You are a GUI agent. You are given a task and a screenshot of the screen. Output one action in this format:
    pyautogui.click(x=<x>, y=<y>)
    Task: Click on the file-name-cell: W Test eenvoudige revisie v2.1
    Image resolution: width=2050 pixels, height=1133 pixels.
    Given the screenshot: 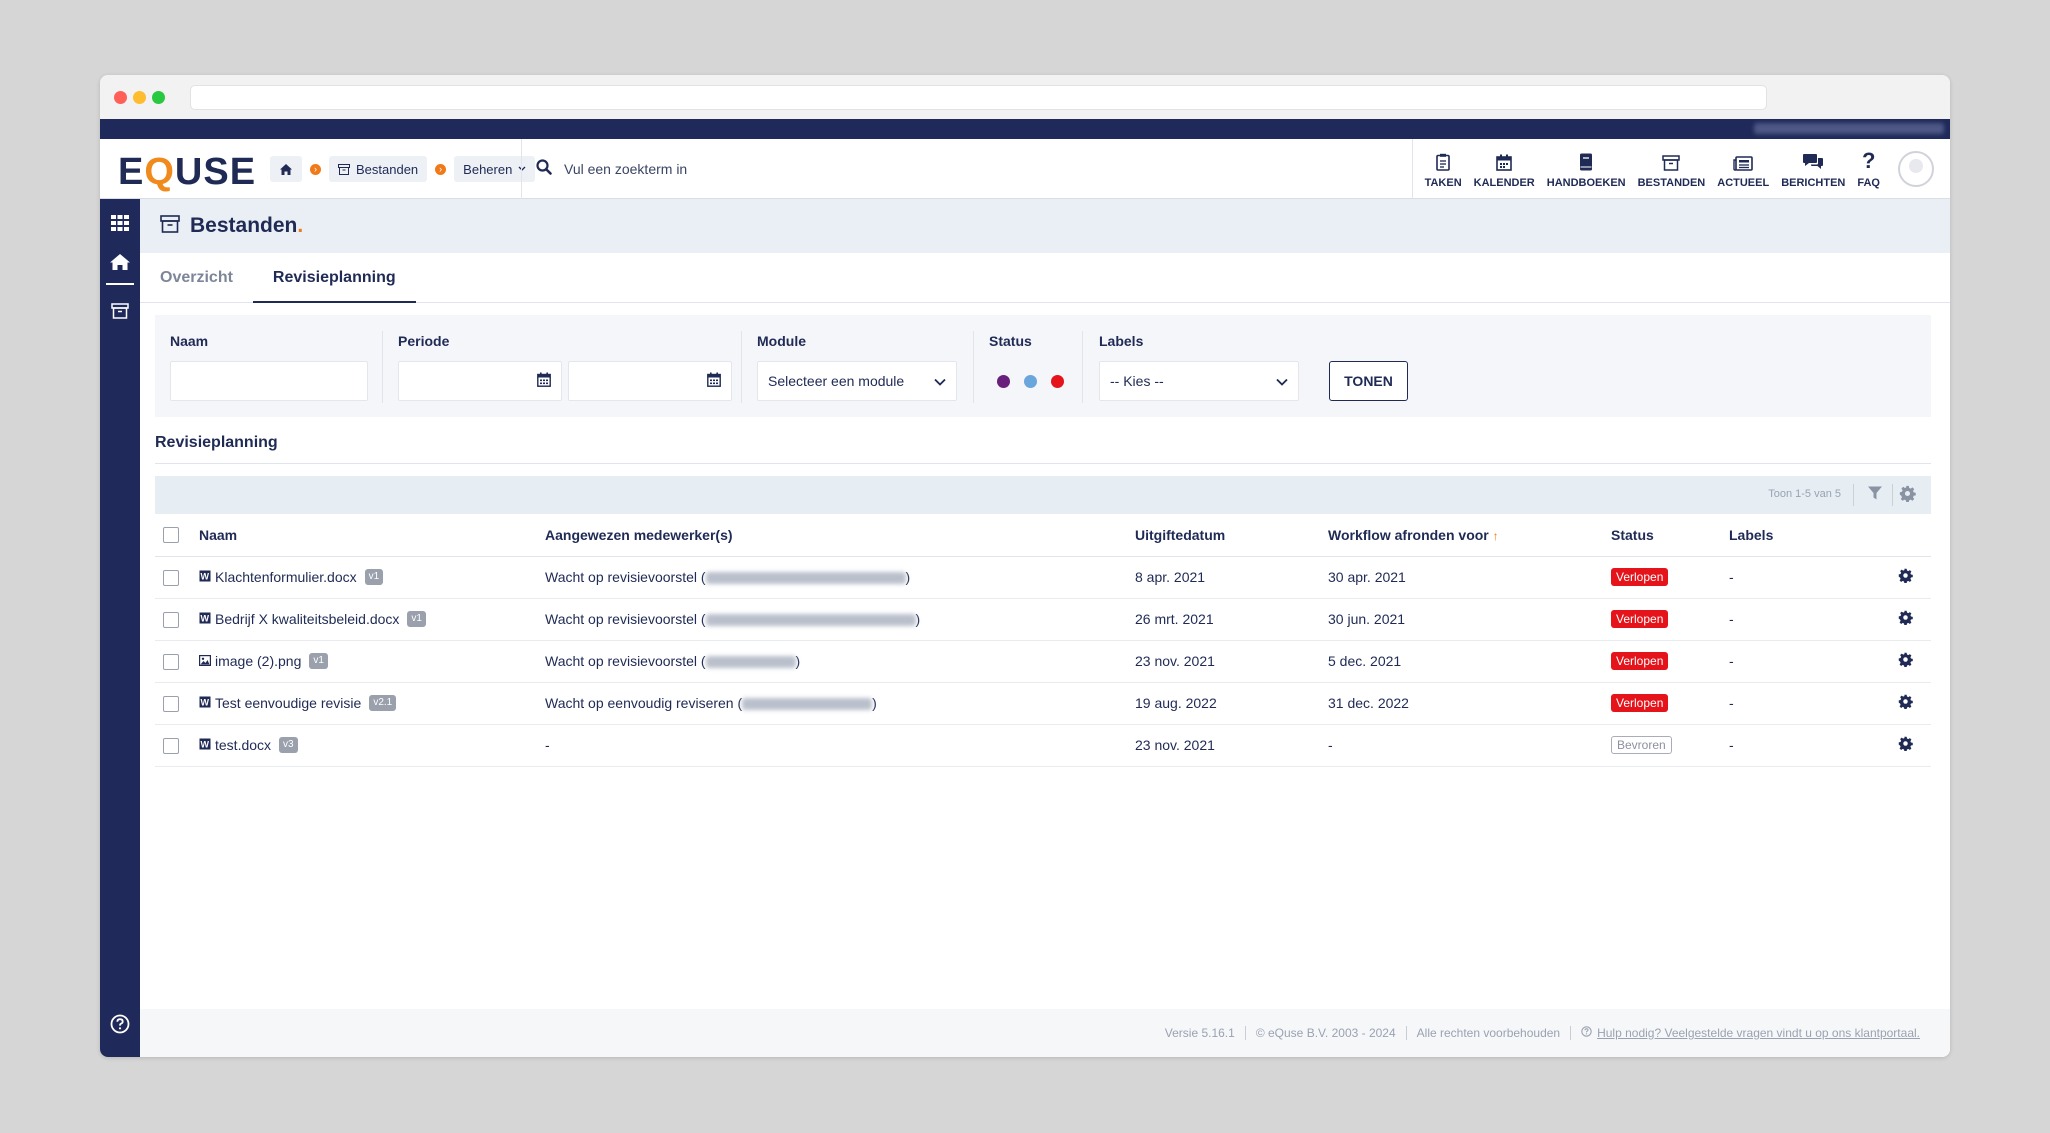 What is the action you would take?
    pyautogui.click(x=372, y=703)
    